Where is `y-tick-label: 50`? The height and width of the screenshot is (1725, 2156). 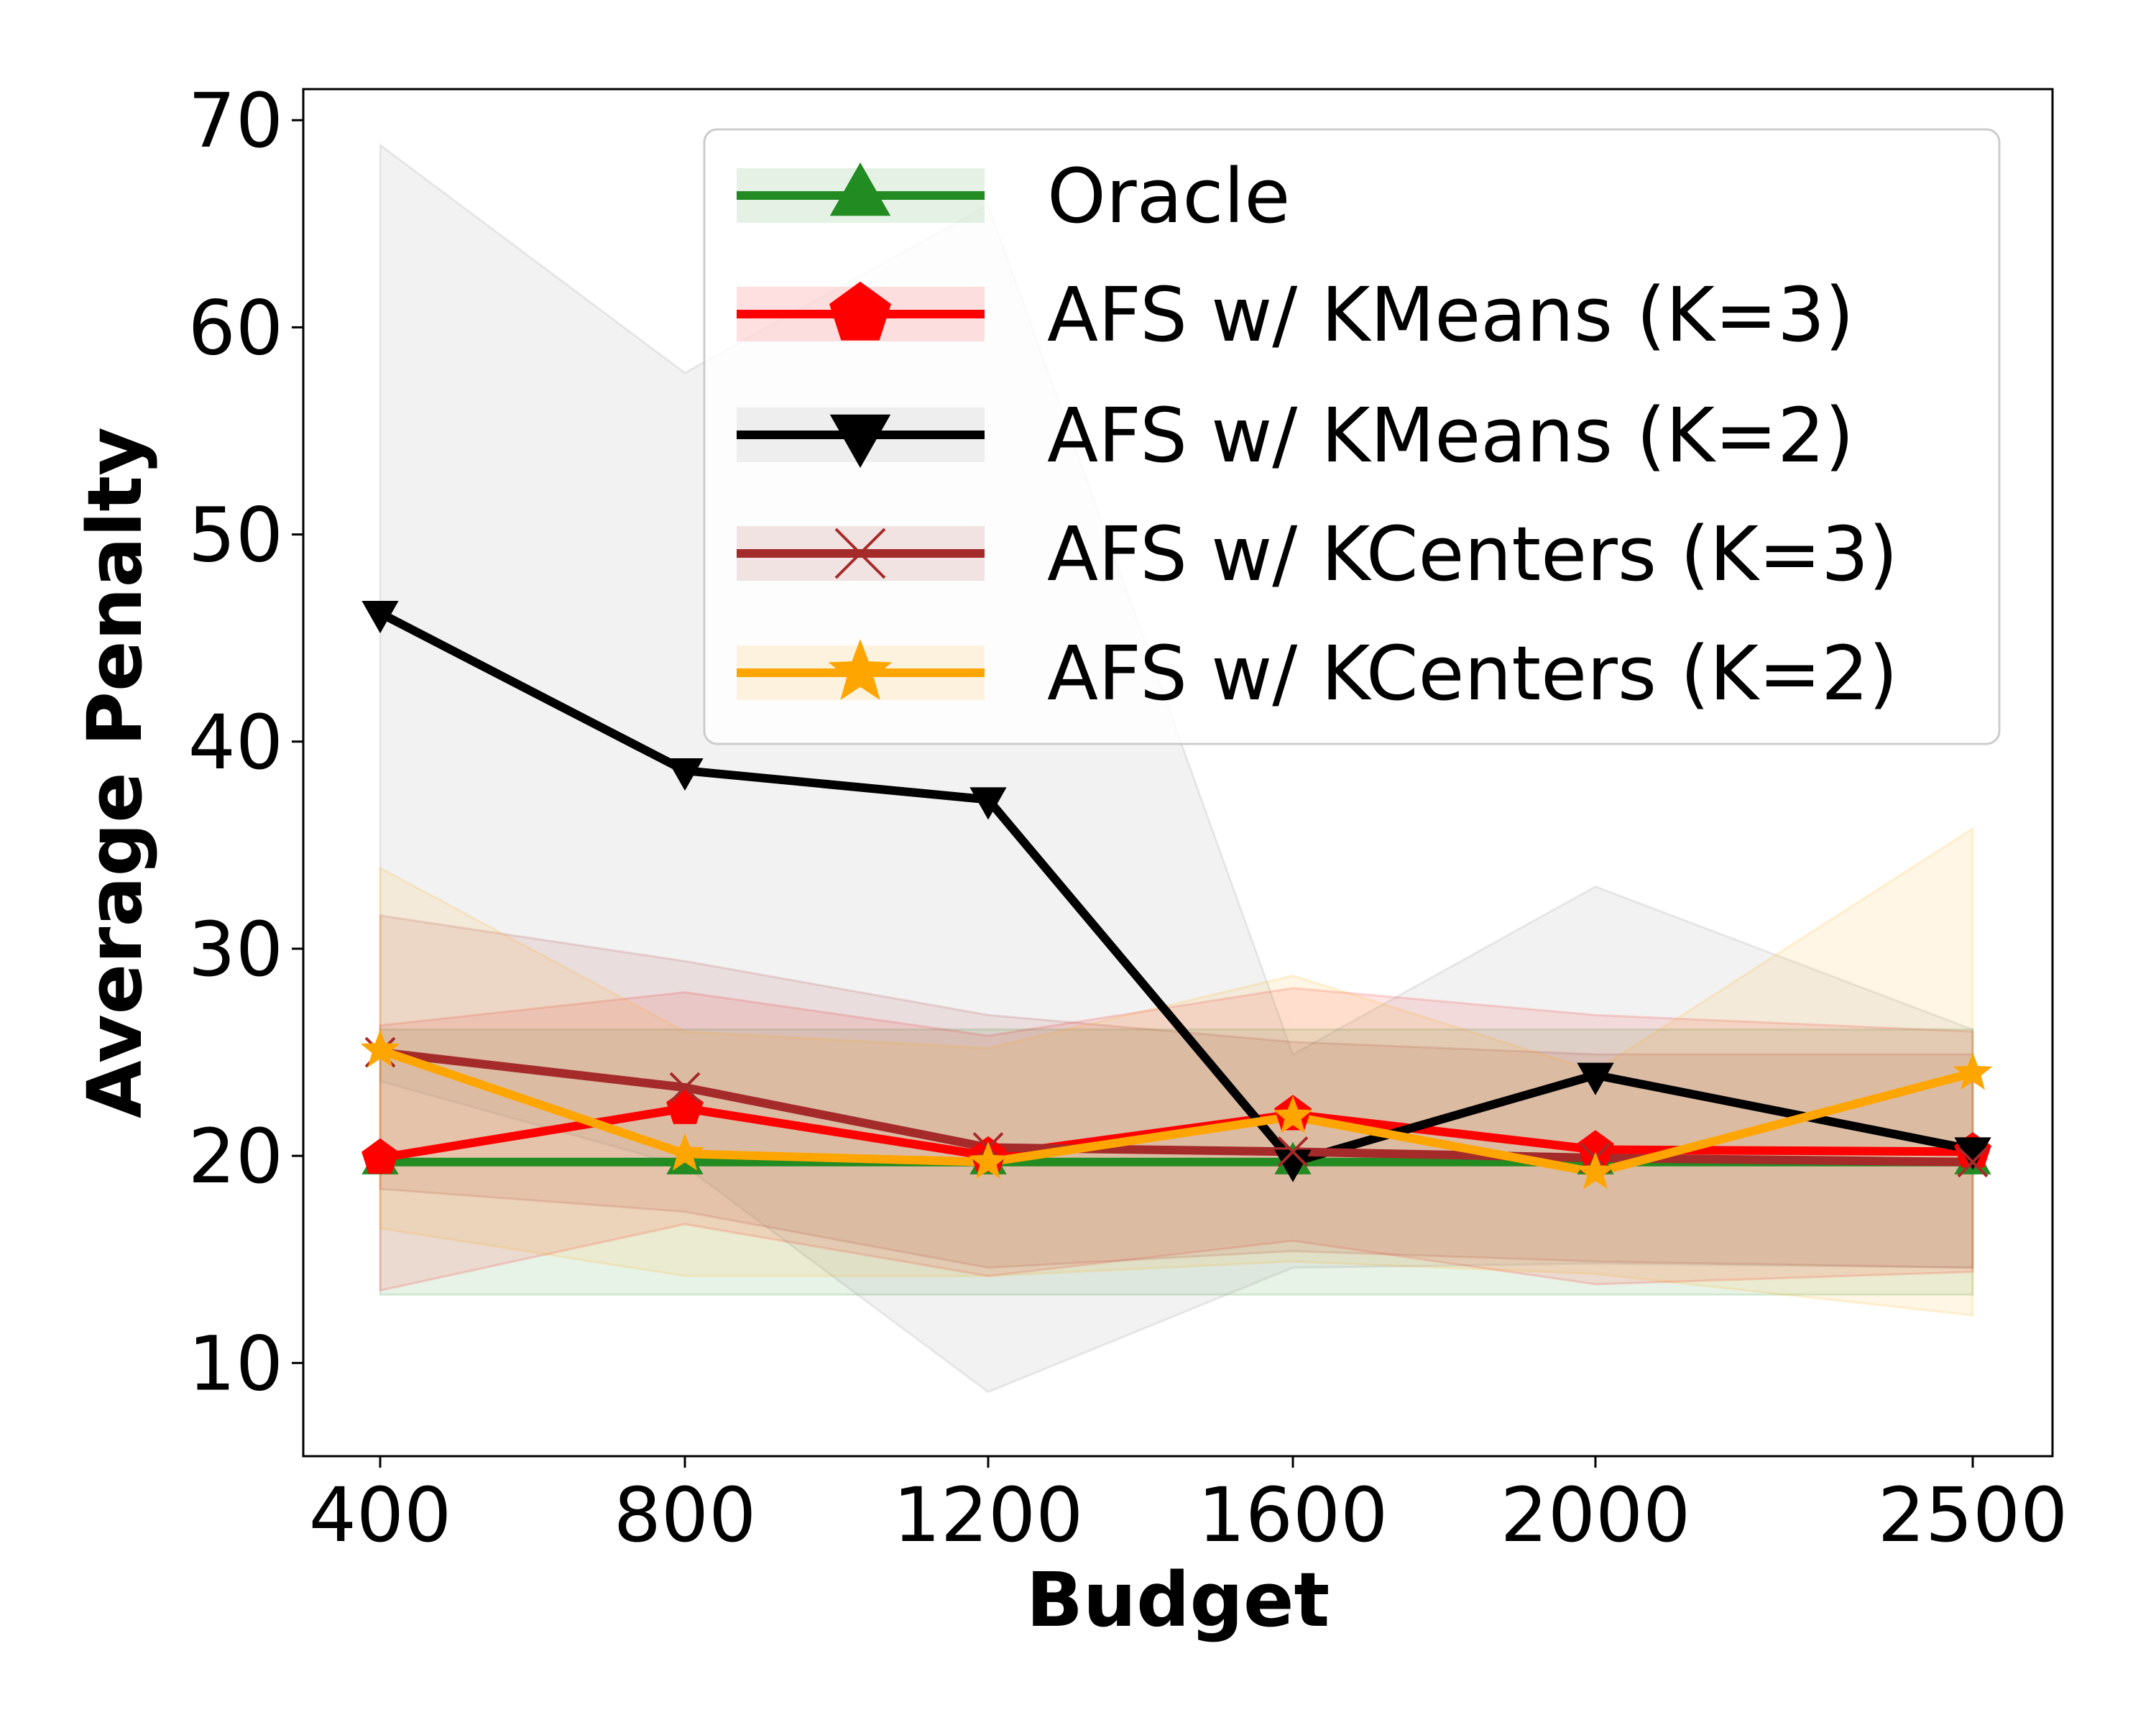 y-tick-label: 50 is located at coordinates (235, 535).